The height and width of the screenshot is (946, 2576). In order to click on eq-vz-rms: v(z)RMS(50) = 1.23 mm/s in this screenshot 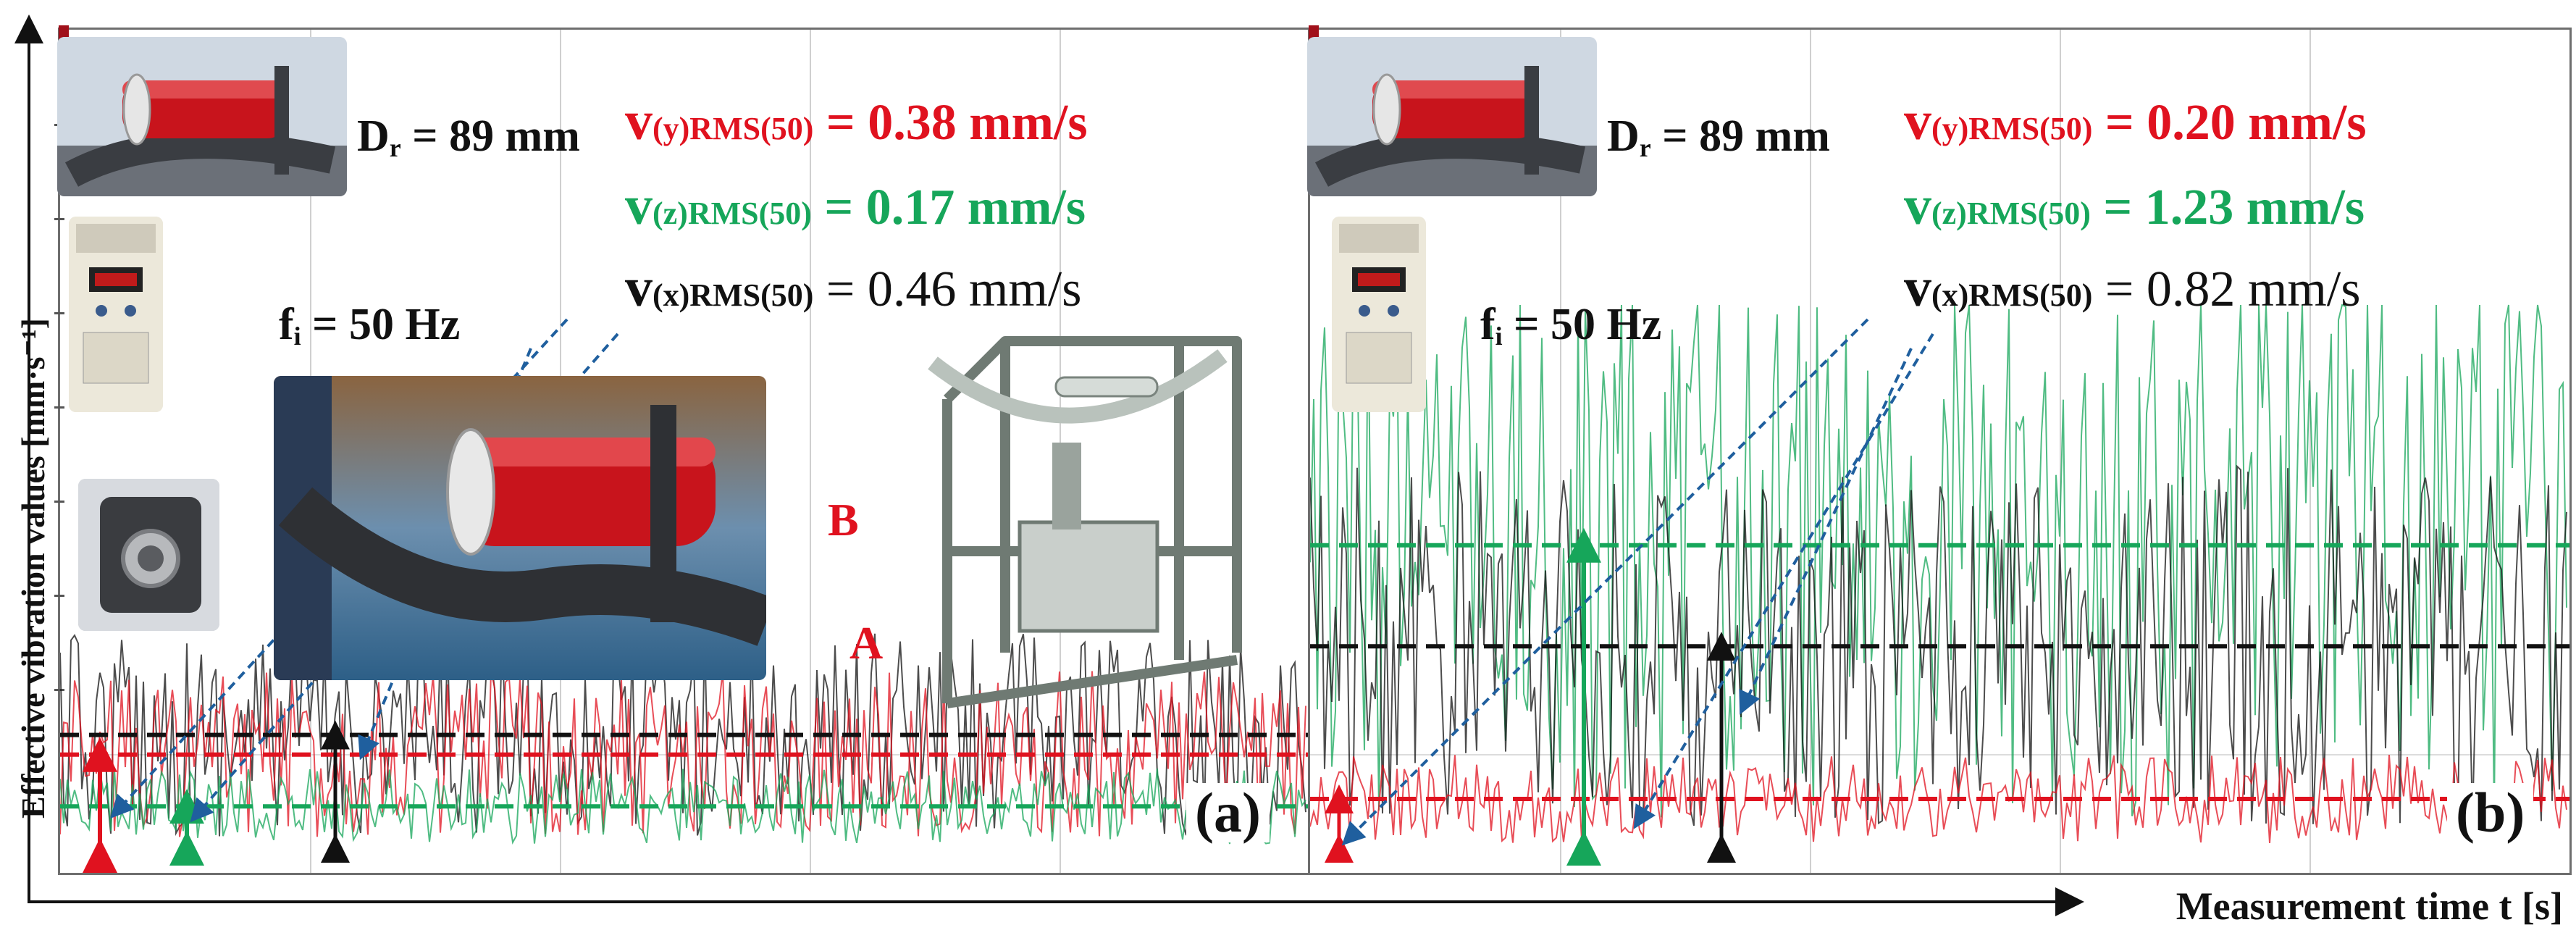, I will do `click(2134, 205)`.